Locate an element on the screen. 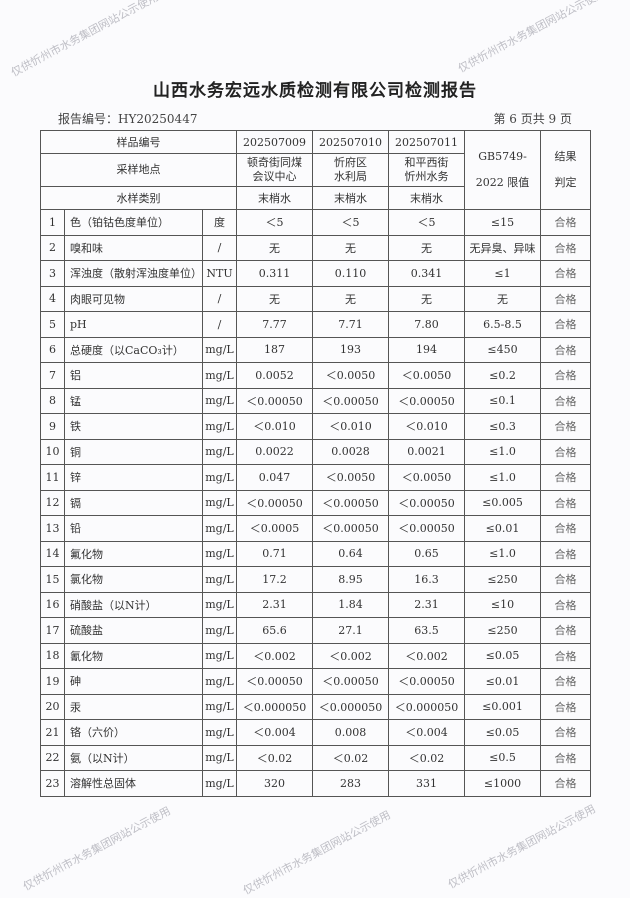  test-item: 锰 is located at coordinates (133, 400).